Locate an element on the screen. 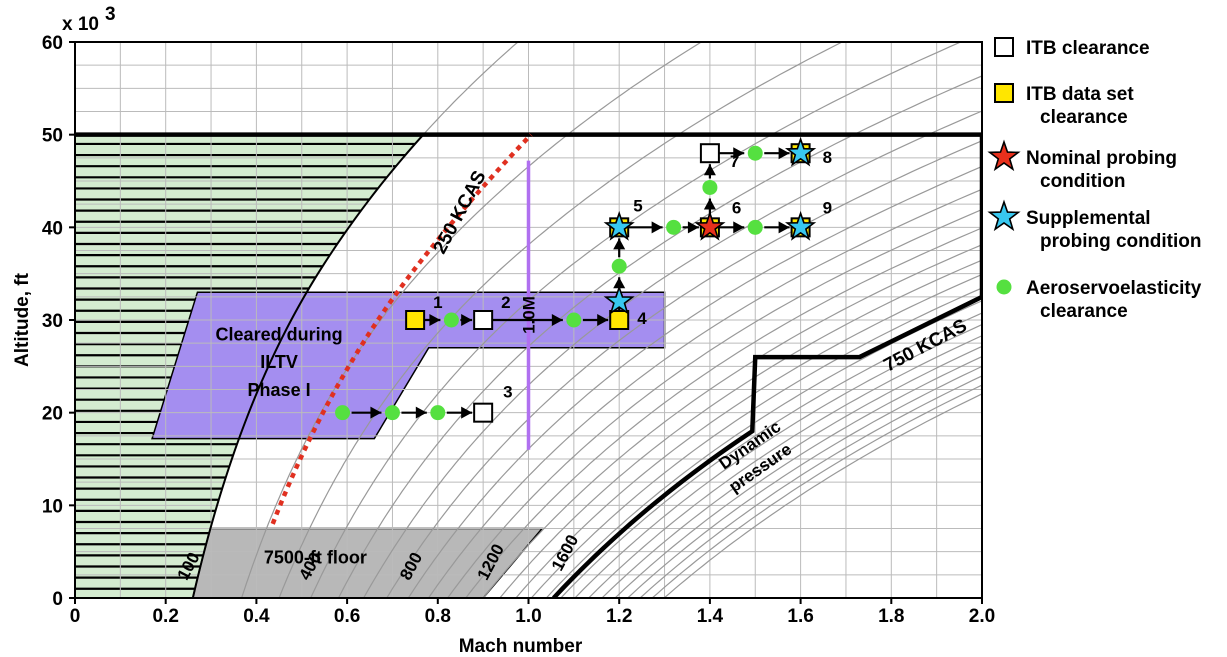 The image size is (1227, 657). x-axis-label: Mach number is located at coordinates (521, 646).